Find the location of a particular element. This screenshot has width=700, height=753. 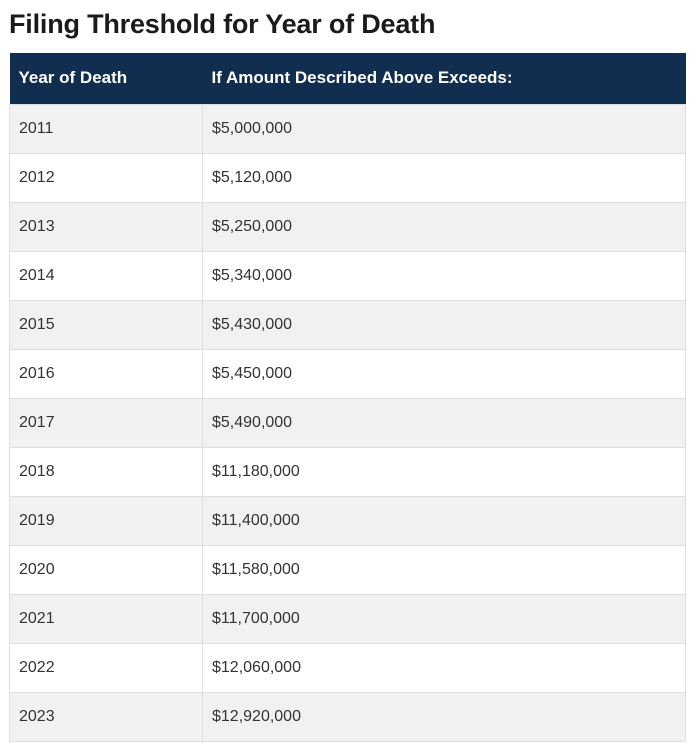

table-row: 2011 $5,000,000 is located at coordinates (347, 128).